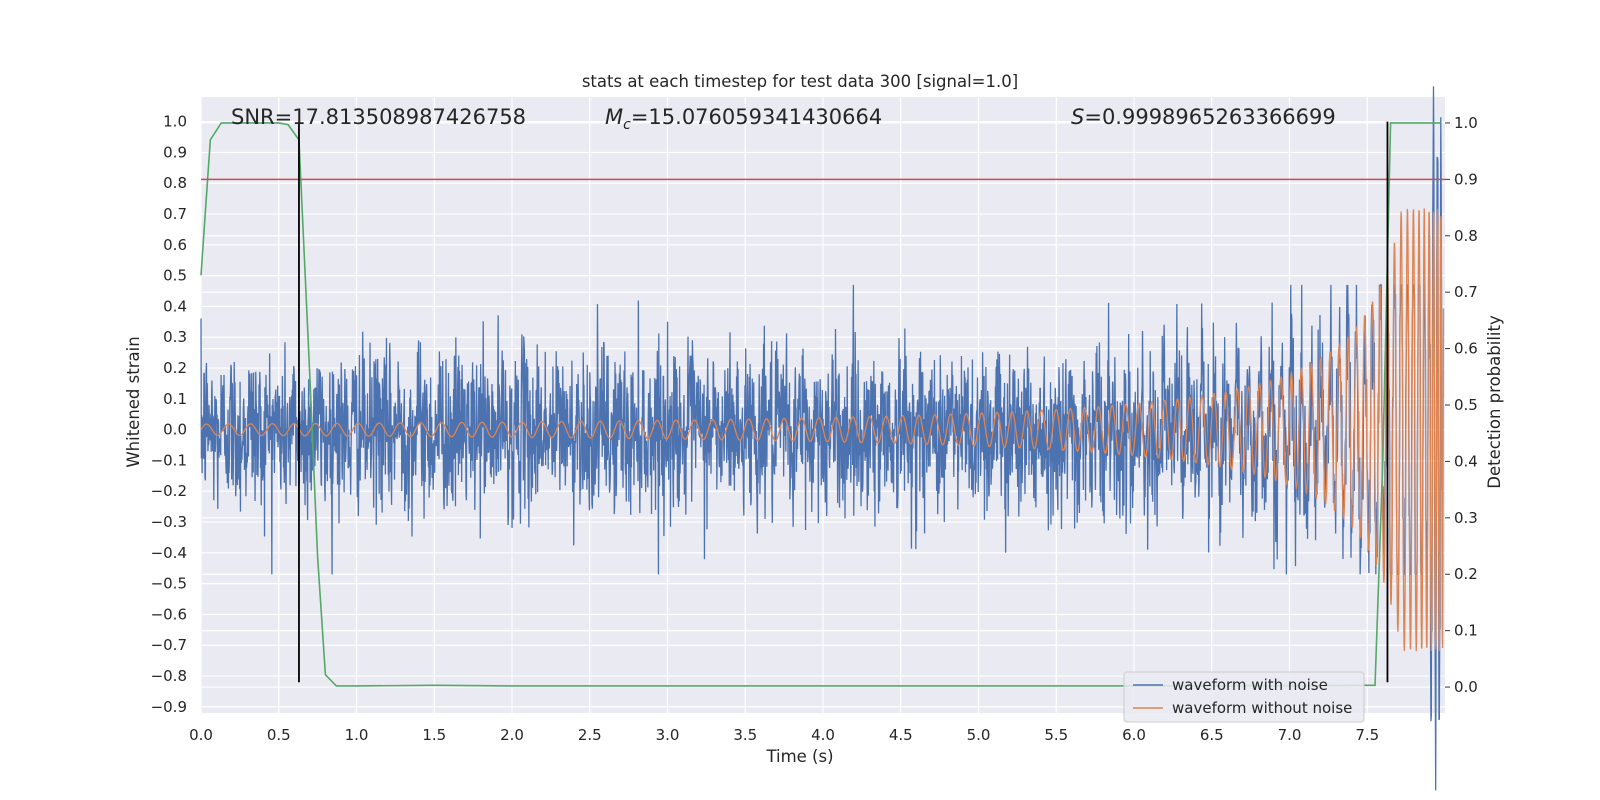 Image resolution: width=1600 pixels, height=800 pixels. Describe the element at coordinates (175, 337) in the screenshot. I see `y-tick-label: 0.3` at that location.